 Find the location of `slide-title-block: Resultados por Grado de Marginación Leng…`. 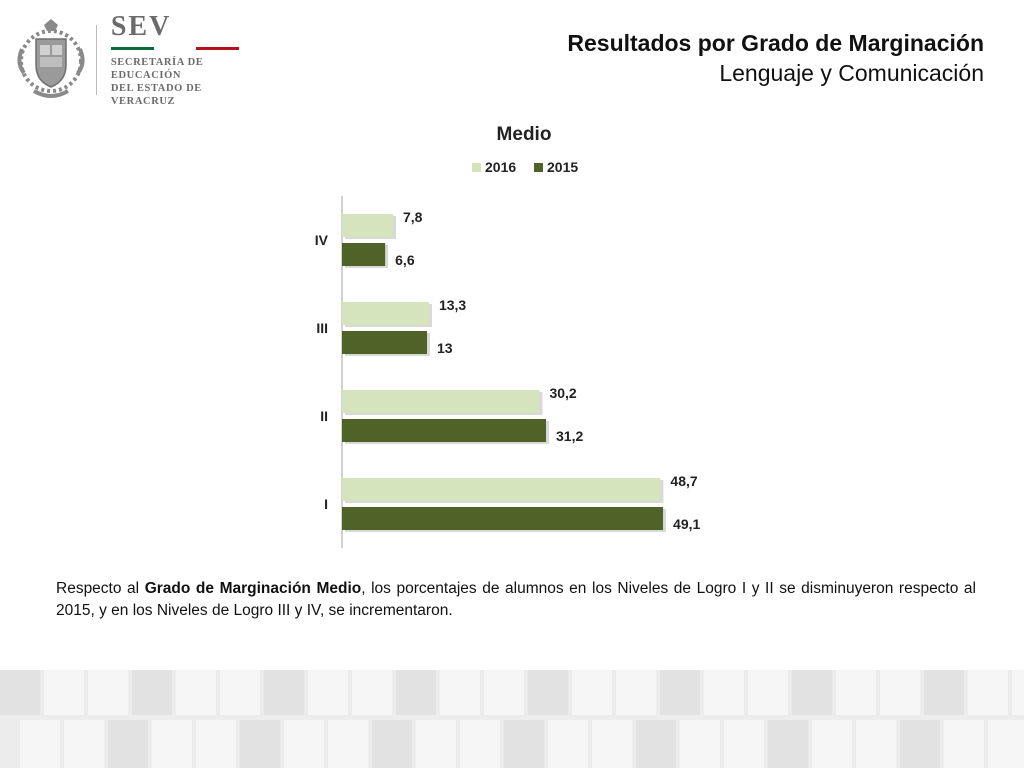

slide-title-block: Resultados por Grado de Marginación Leng… is located at coordinates (775, 58).